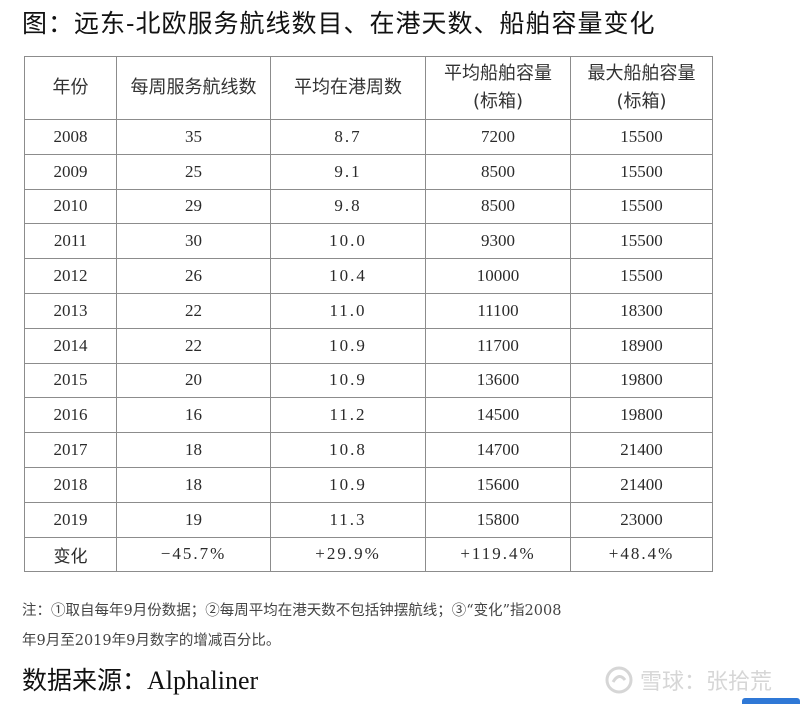 Image resolution: width=800 pixels, height=704 pixels. Describe the element at coordinates (498, 345) in the screenshot. I see `cell-avg: 11700` at that location.